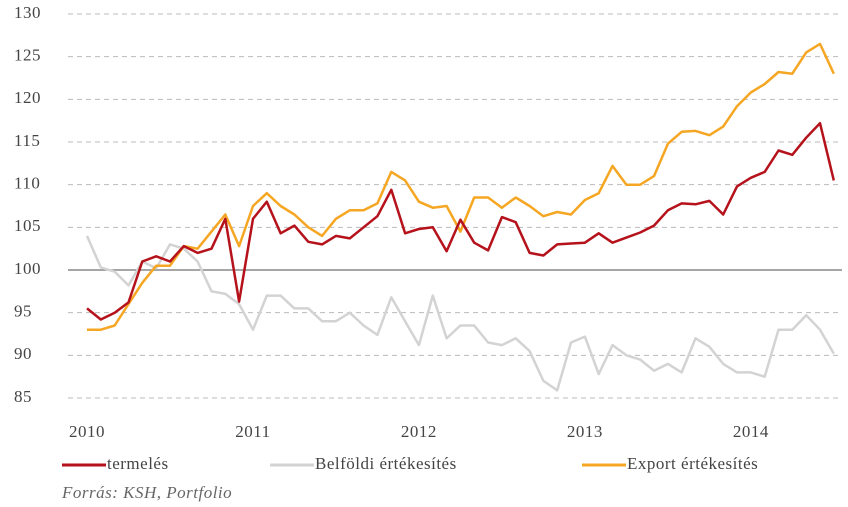 The image size is (848, 507). I want to click on y-tick-label: 85, so click(23, 396).